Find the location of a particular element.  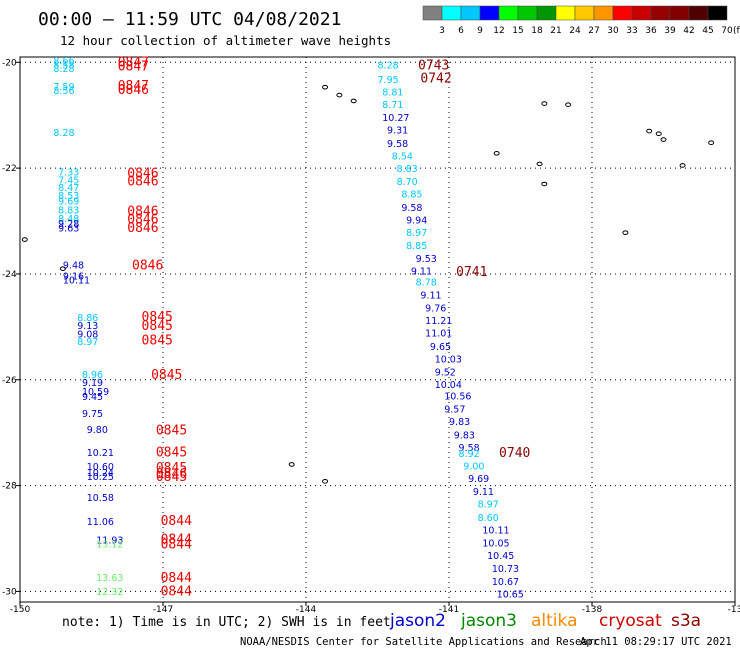

swh-value-label: 8.92 is located at coordinates (469, 454).